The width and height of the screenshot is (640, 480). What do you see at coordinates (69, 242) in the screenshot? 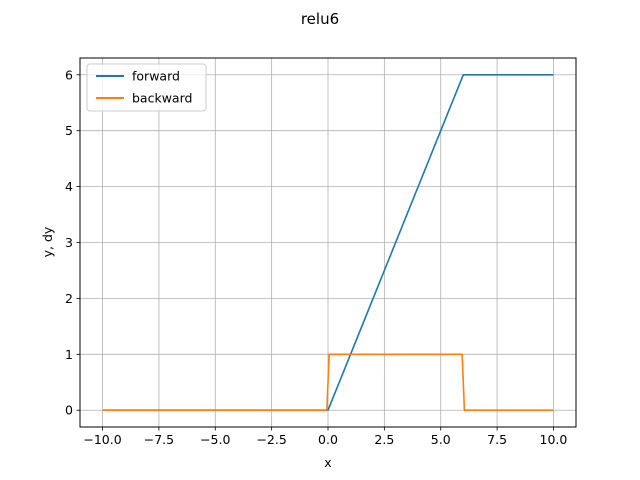
I see `y-tick-label: 3` at bounding box center [69, 242].